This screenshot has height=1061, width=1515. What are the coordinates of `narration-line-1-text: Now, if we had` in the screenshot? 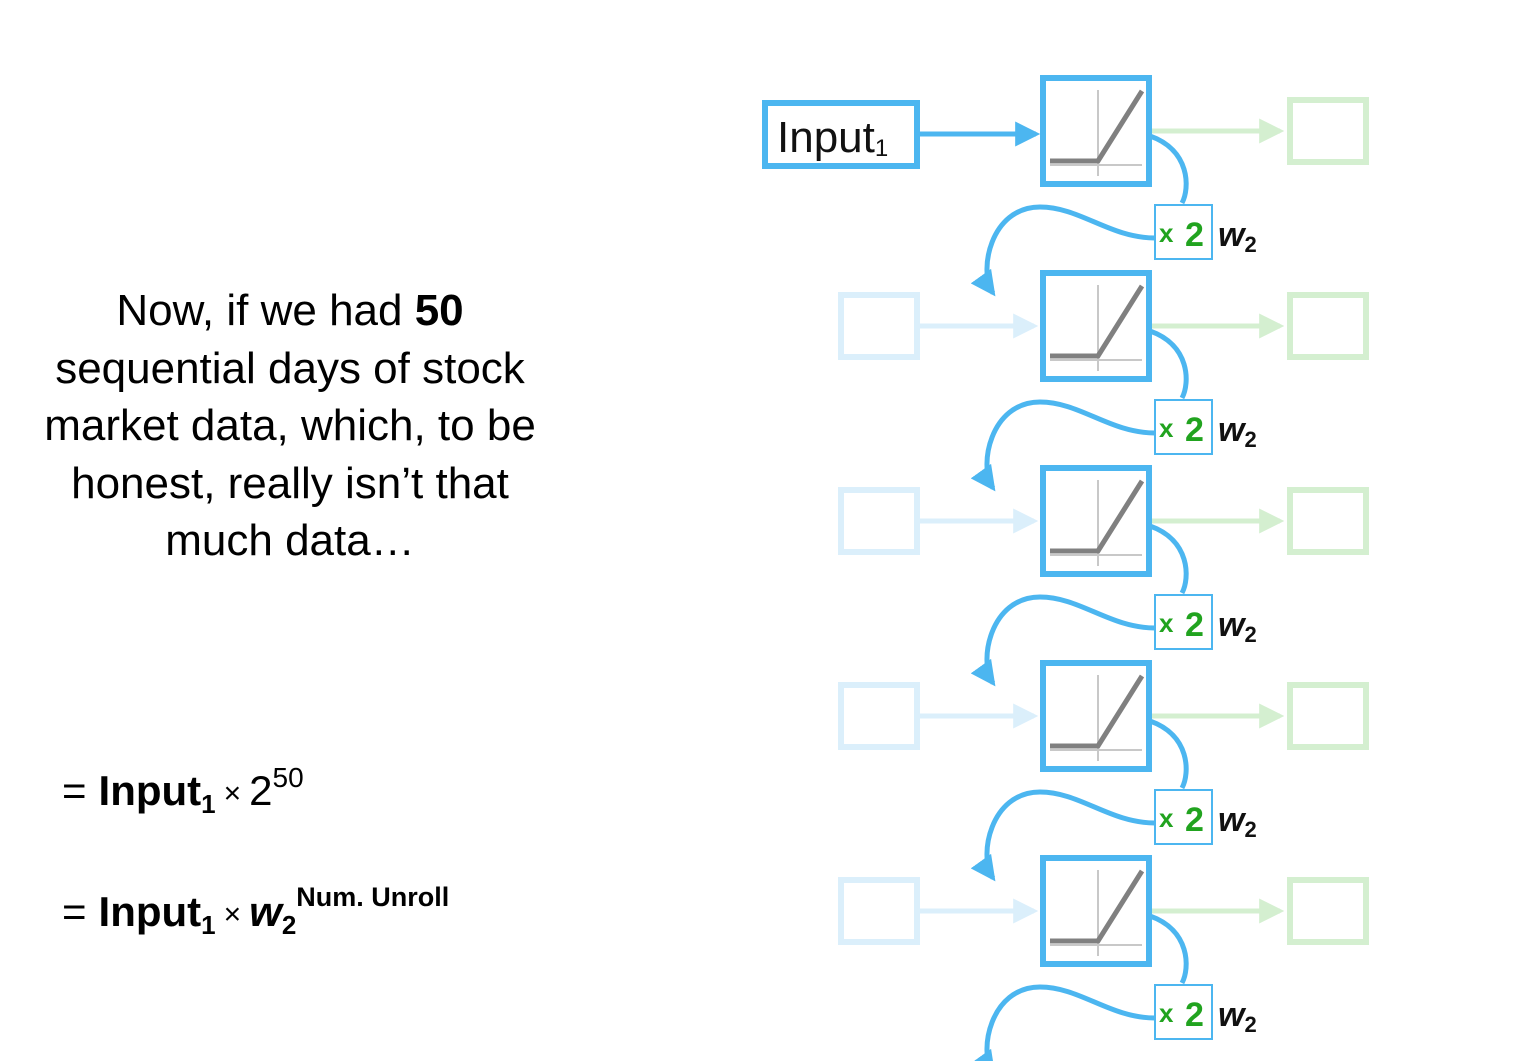 It's located at (265, 310).